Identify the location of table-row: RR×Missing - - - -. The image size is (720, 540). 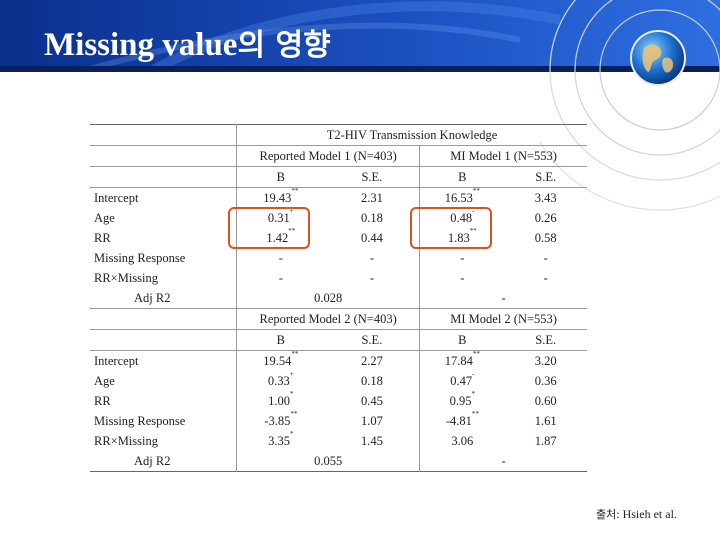
(338, 278).